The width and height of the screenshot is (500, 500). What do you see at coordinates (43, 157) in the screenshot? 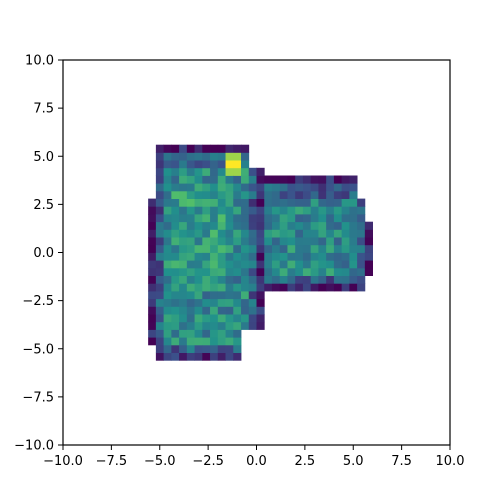
I see `y-tick-label: 5.0` at bounding box center [43, 157].